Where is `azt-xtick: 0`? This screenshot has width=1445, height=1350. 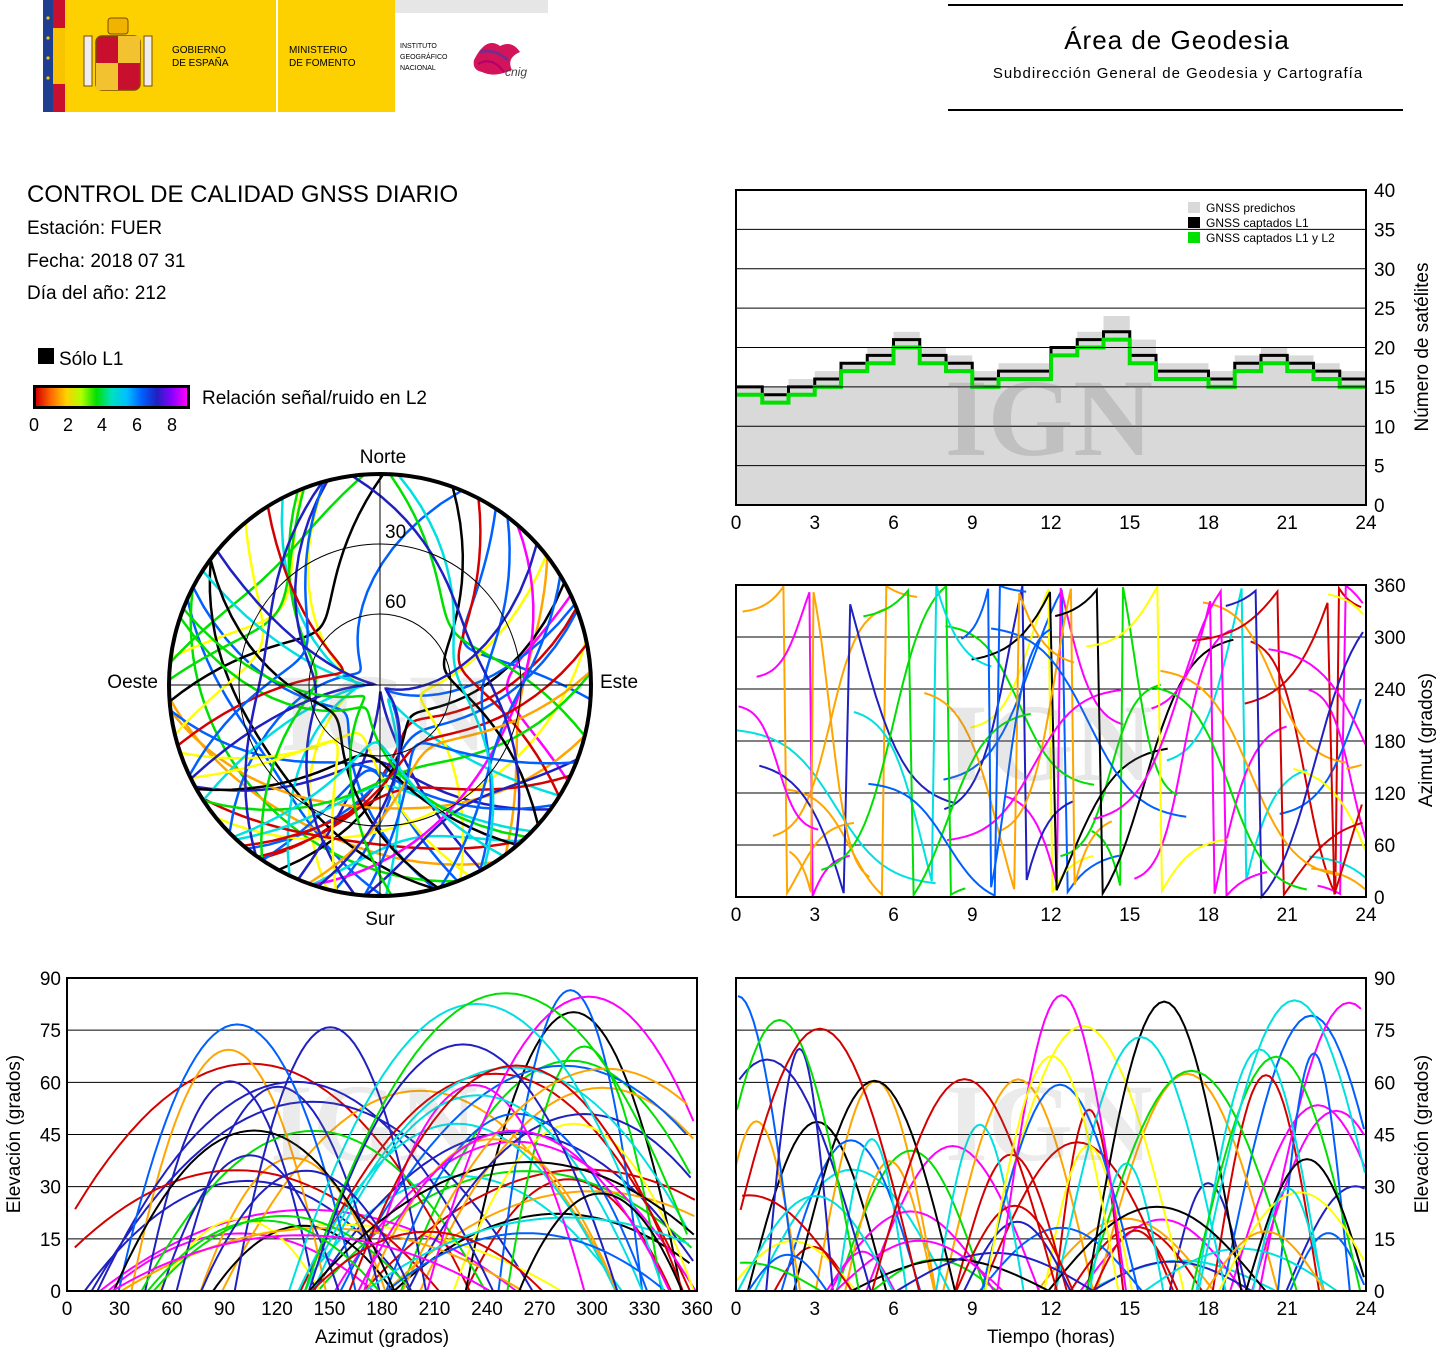 azt-xtick: 0 is located at coordinates (736, 915).